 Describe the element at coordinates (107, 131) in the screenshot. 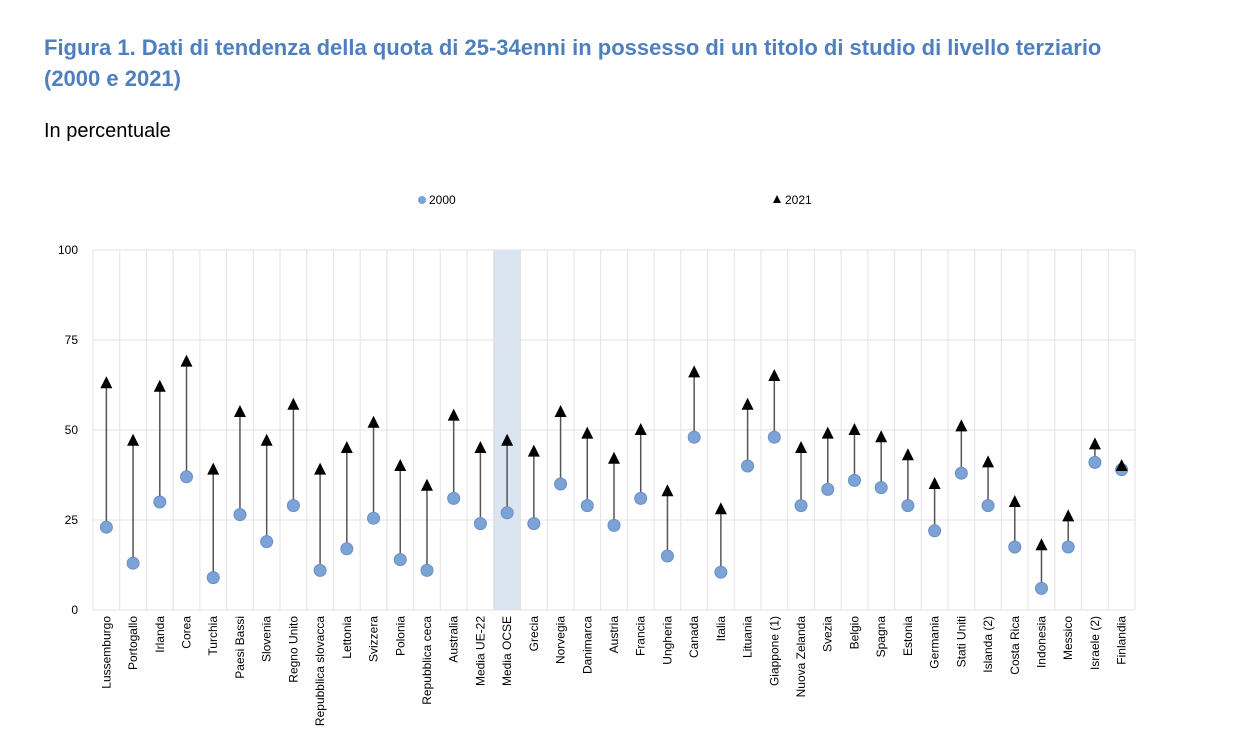

I see `figure-subtitle: In percentuale` at that location.